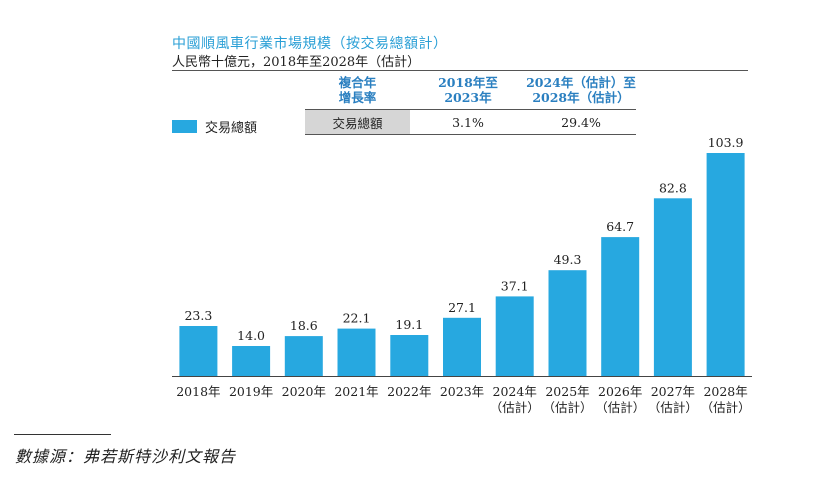 The image size is (830, 482). Describe the element at coordinates (409, 391) in the screenshot. I see `category-label-4: 2022年` at that location.